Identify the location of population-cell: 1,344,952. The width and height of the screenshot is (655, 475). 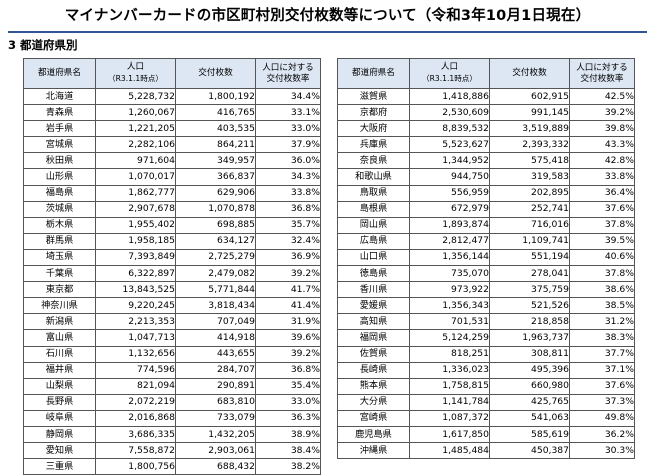
(449, 161).